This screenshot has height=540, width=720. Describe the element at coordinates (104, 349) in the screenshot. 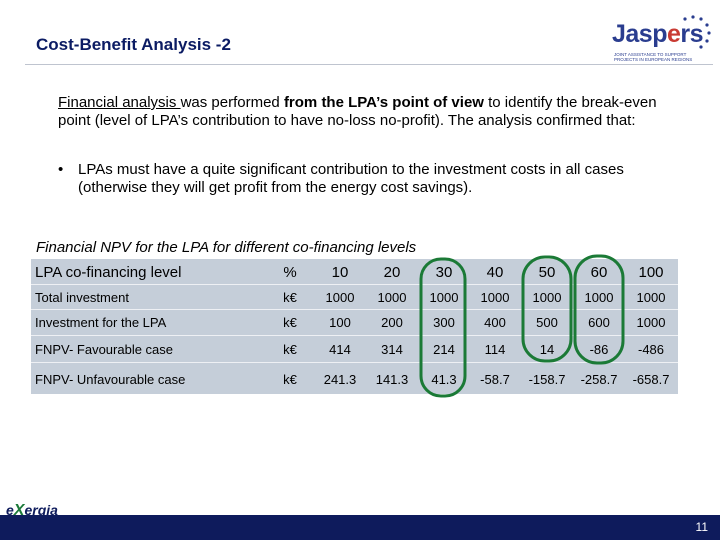

I see `table-row-label: FNPV- Favourable case` at that location.